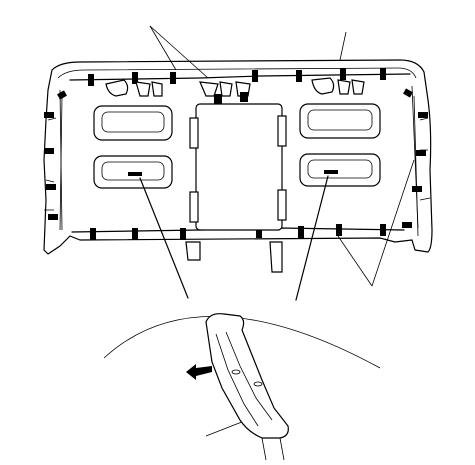  Describe the element at coordinates (312, 238) in the screenshot. I see `leader-lamp-right` at that location.